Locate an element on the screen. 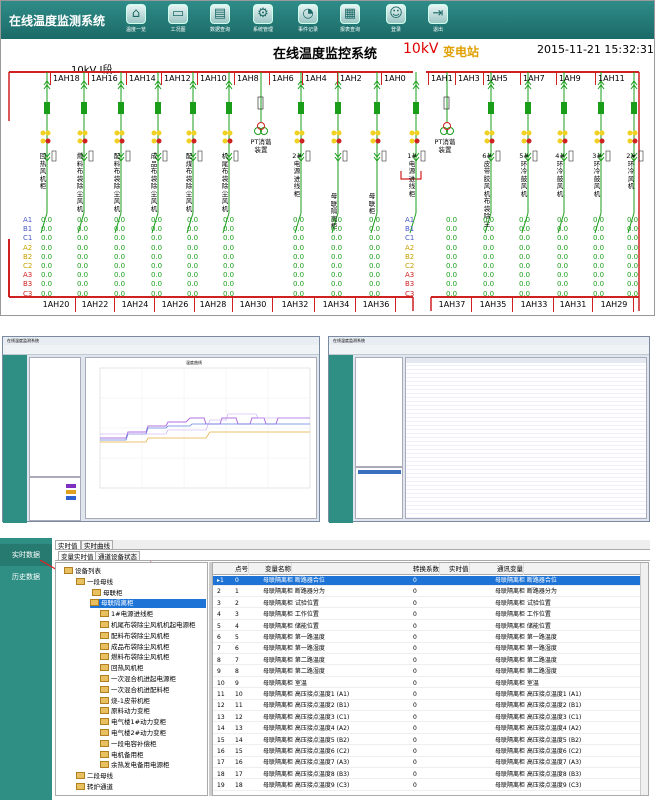 This screenshot has width=655, height=800. cabinet-label-top: 1AH9 is located at coordinates (570, 78).